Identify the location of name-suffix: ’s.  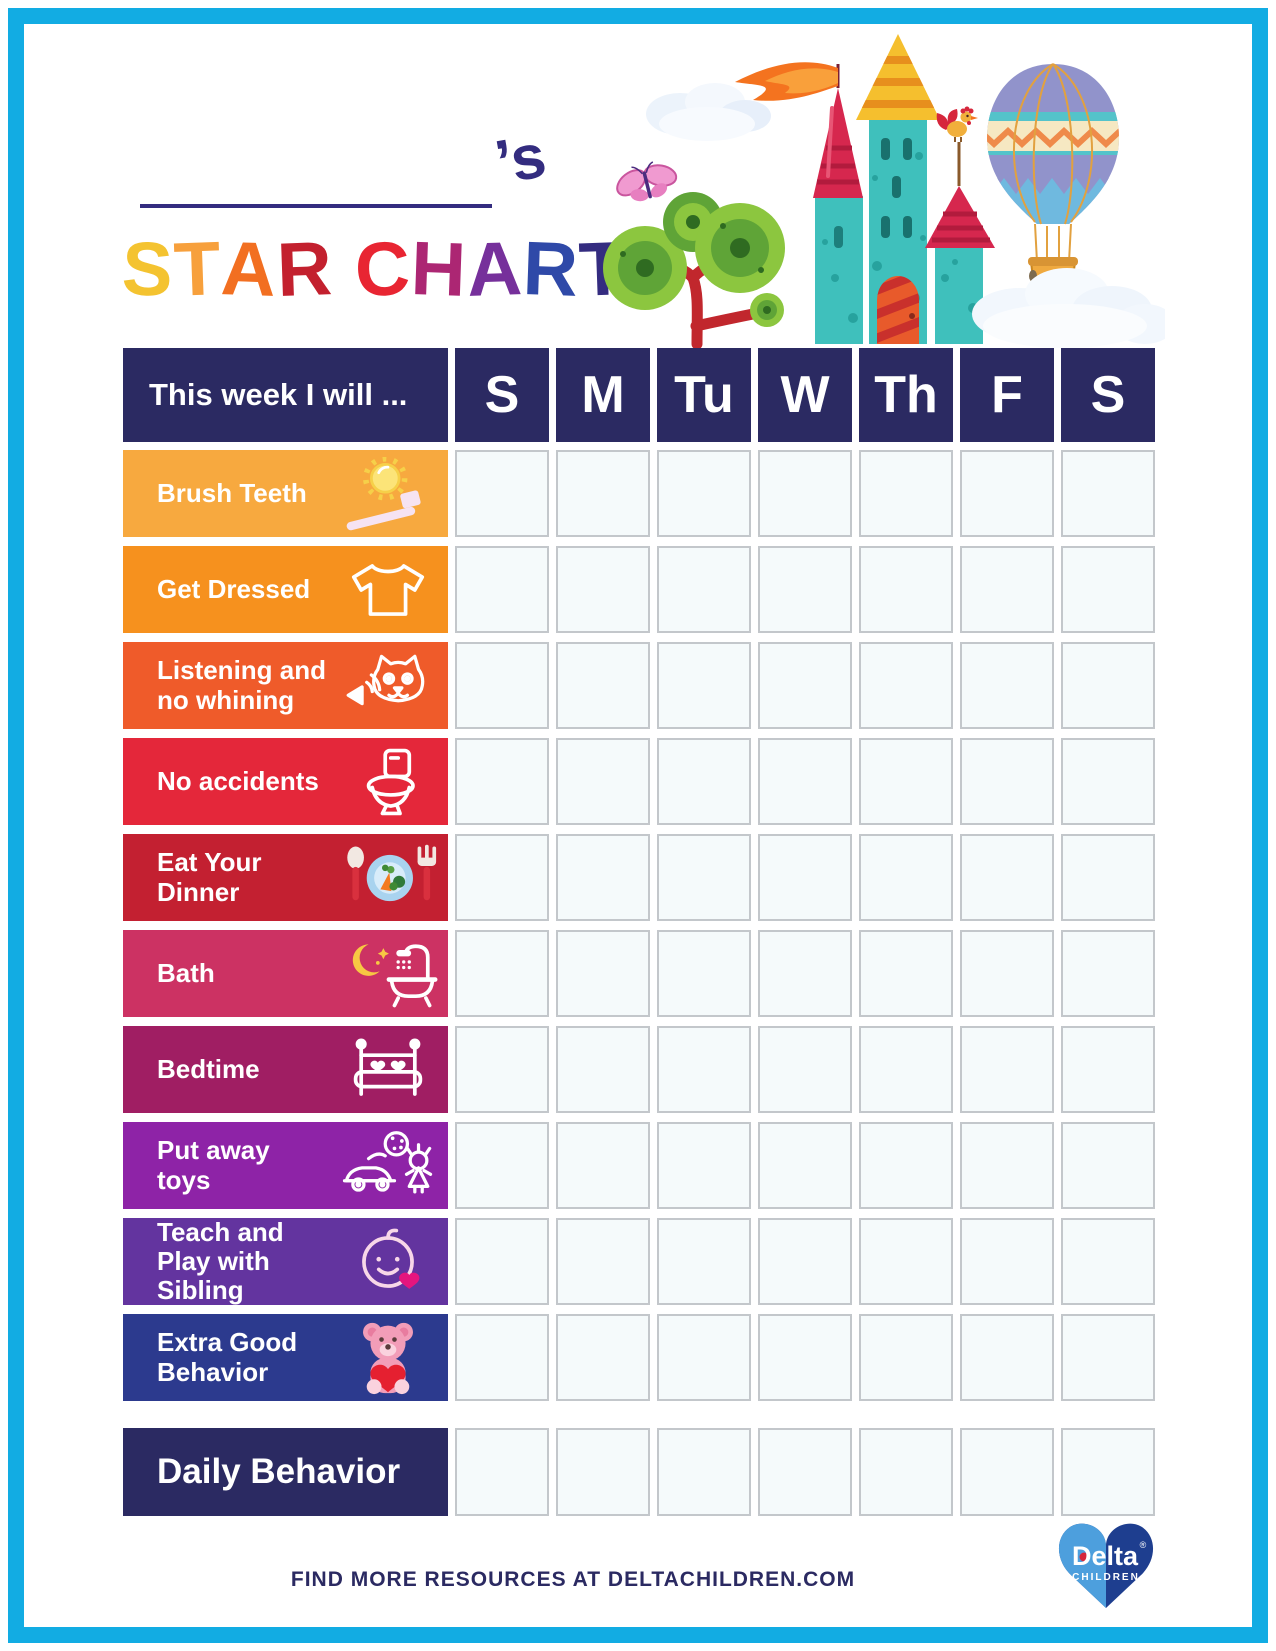
(521, 159).